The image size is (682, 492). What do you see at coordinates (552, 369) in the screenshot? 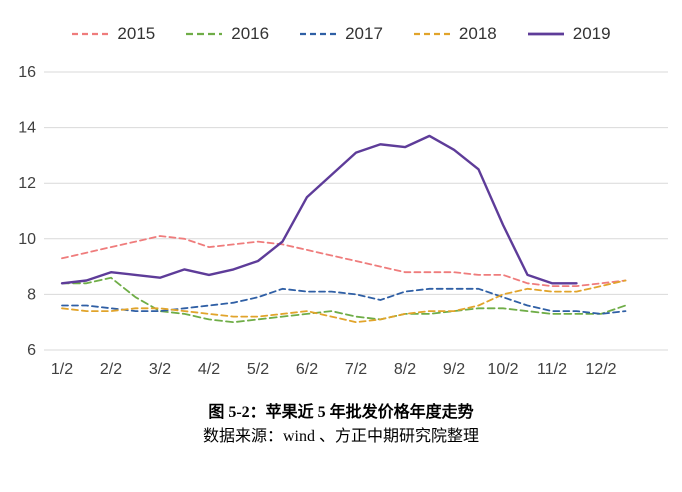
I see `x-axis-tick-label: 11/2` at bounding box center [552, 369].